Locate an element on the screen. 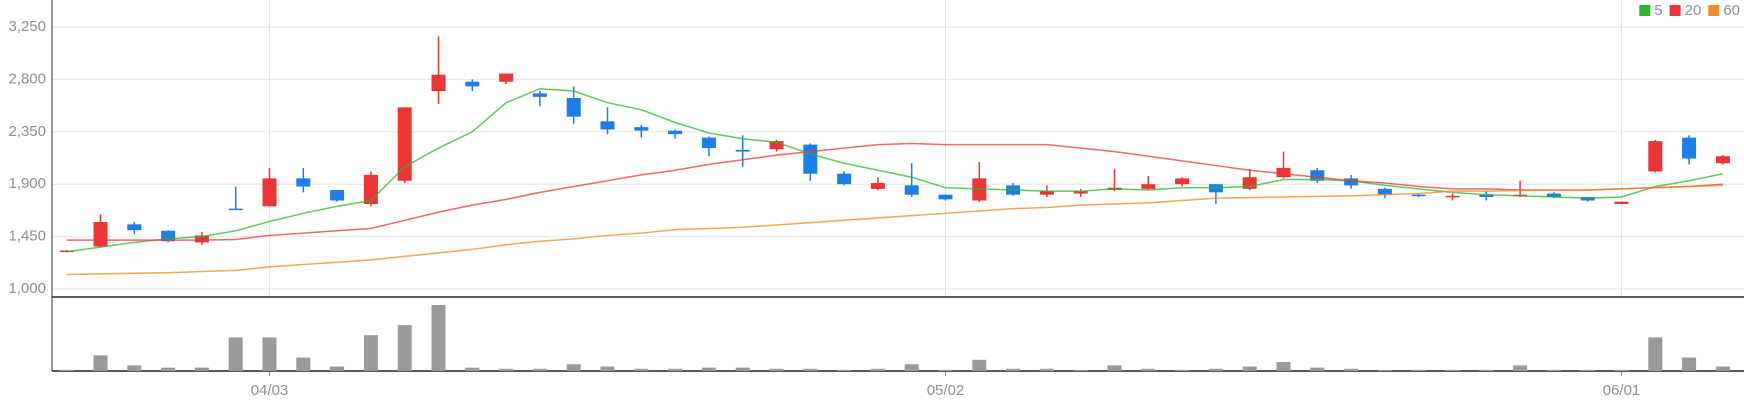 The image size is (1744, 400). y-tick-label: 1,000 is located at coordinates (27, 288).